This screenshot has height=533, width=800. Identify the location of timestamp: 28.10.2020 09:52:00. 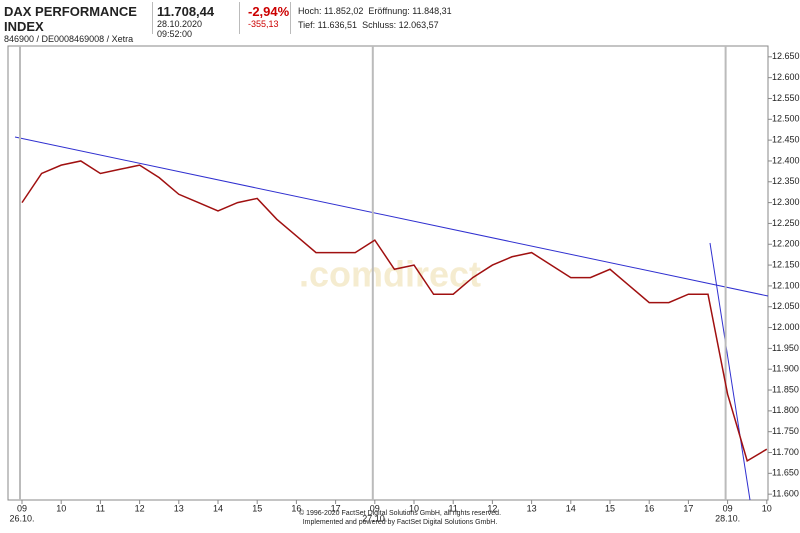
(180, 29).